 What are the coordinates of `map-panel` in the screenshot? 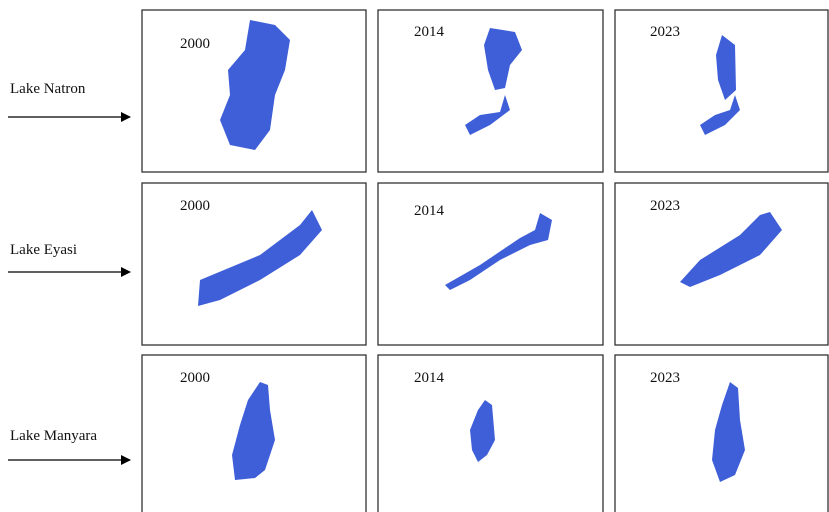 It's located at (721, 91).